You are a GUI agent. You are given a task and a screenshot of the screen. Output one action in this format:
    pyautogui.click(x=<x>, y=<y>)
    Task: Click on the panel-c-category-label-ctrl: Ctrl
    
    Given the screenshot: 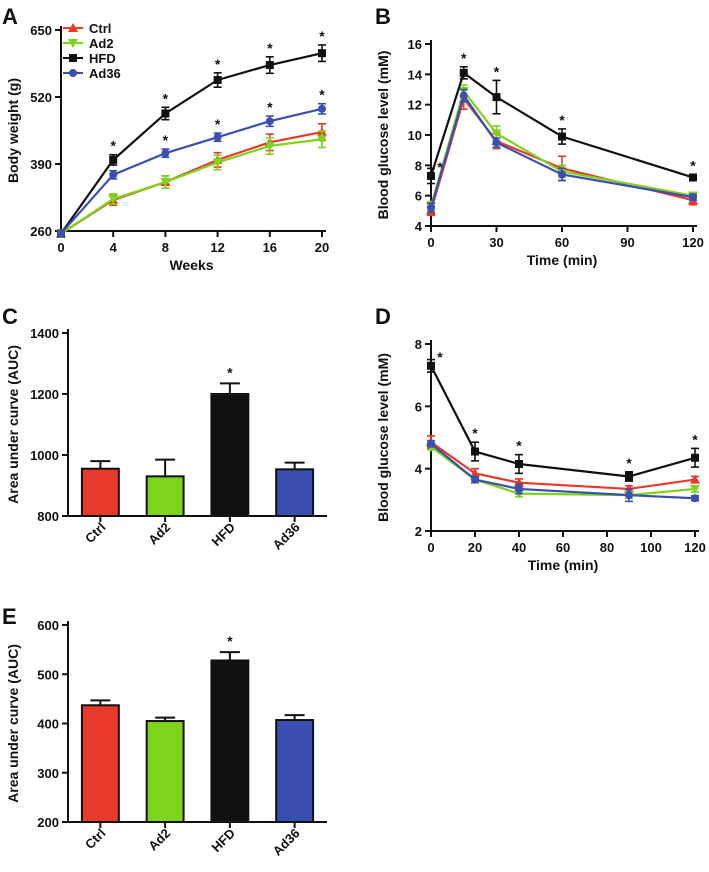 What is the action you would take?
    pyautogui.click(x=95, y=533)
    